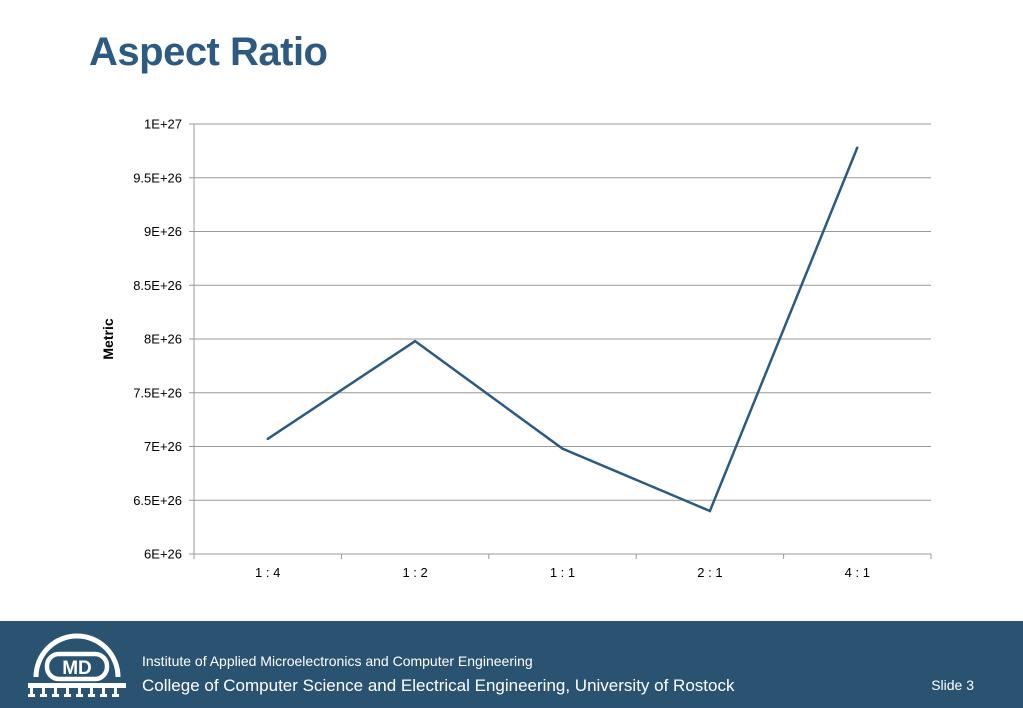 The width and height of the screenshot is (1023, 708). What do you see at coordinates (208, 52) in the screenshot?
I see `slide-title: Aspect Ratio` at bounding box center [208, 52].